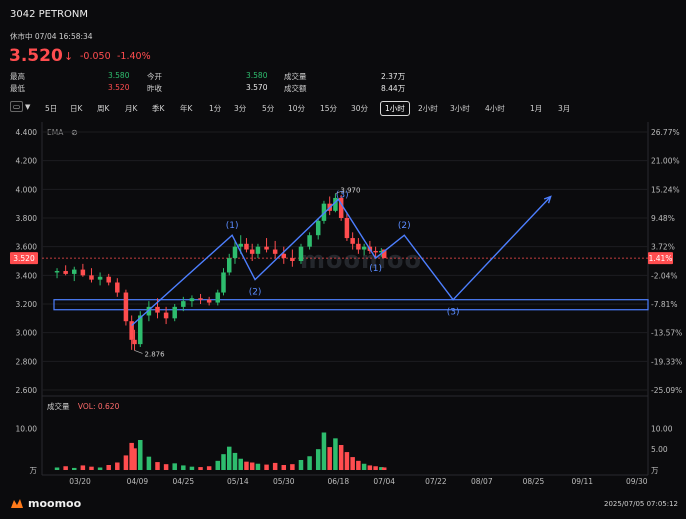  I want to click on x-tick-label: 04/25, so click(184, 481).